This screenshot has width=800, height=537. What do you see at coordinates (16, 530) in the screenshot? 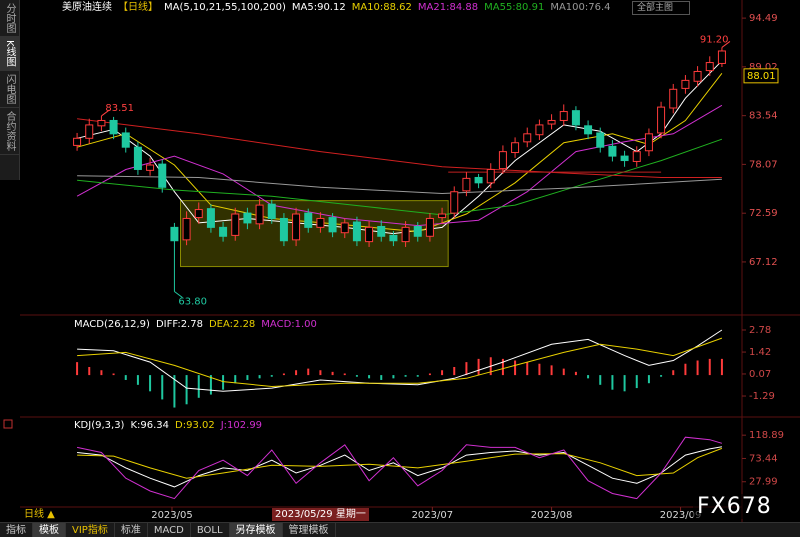
I see `tab: 指标` at bounding box center [16, 530].